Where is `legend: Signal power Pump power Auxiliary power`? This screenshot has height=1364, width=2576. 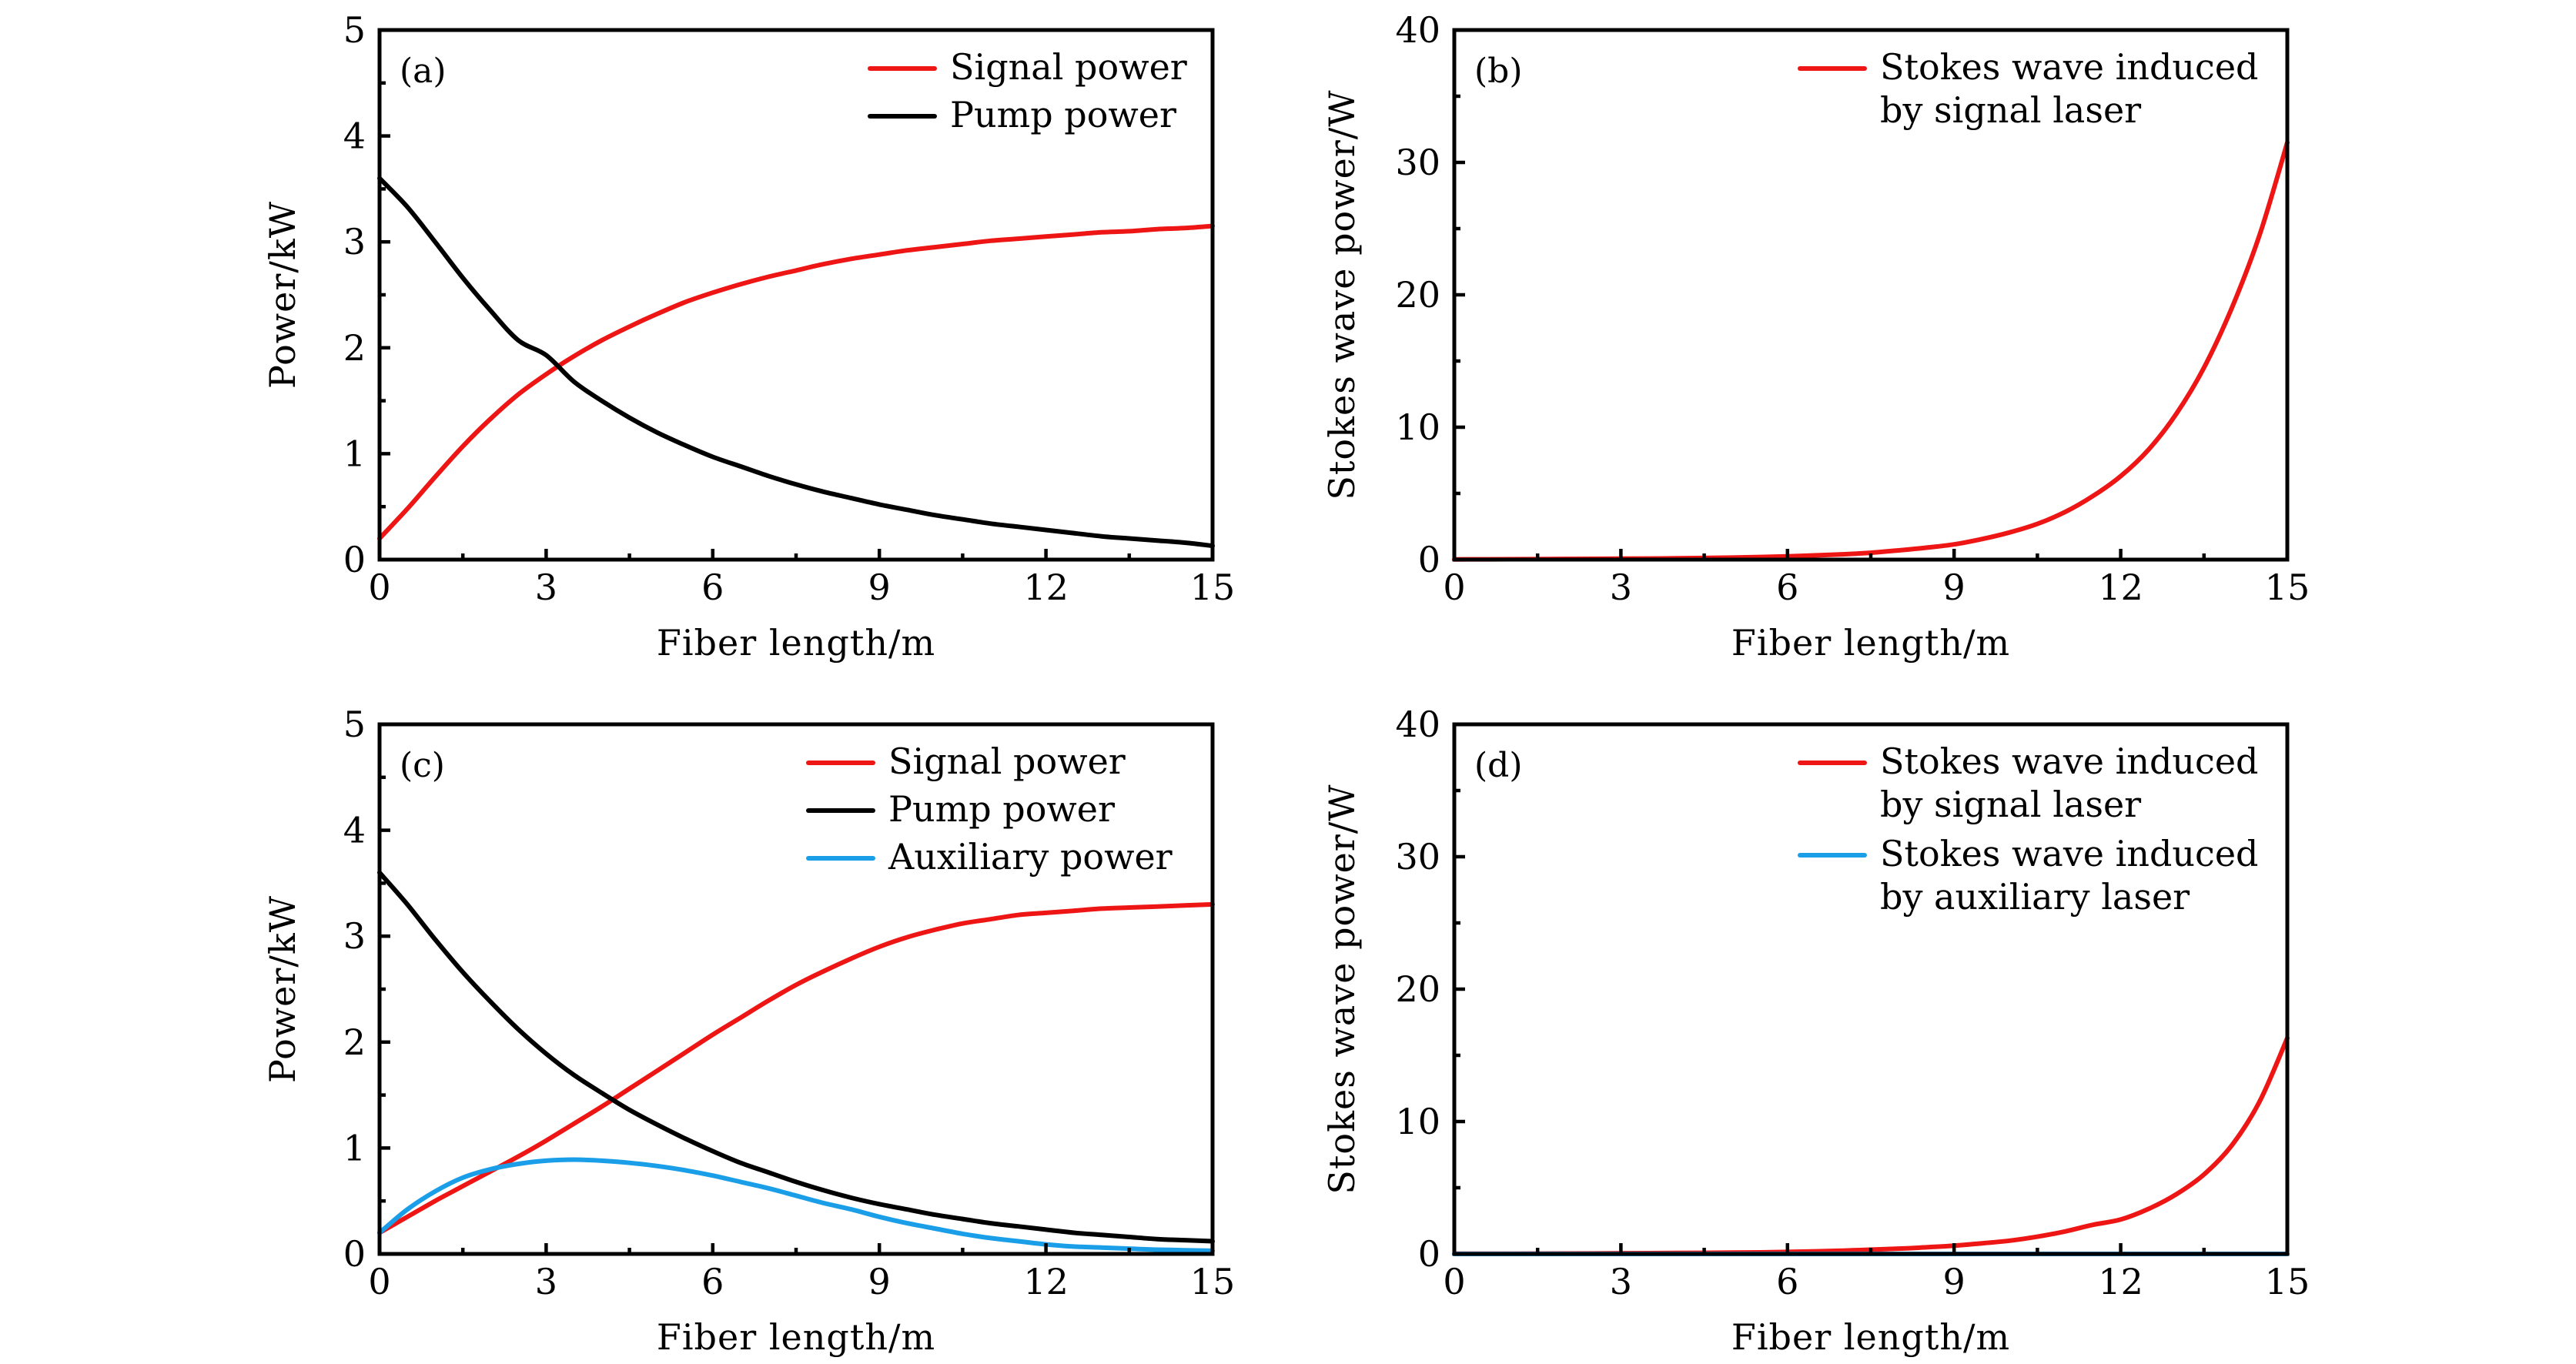 legend: Signal power Pump power Auxiliary power is located at coordinates (990, 809).